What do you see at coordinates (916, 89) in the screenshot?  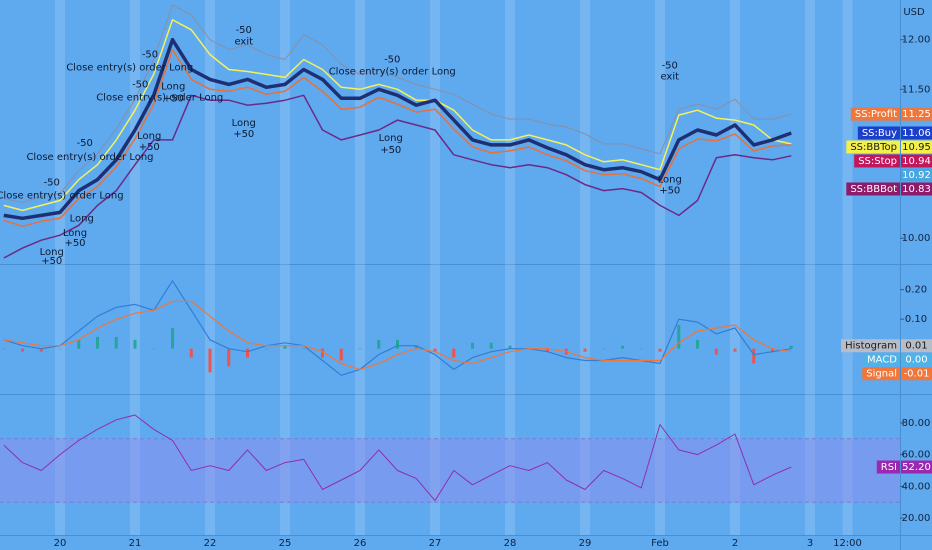 I see `y-tick-label: 11.50` at bounding box center [916, 89].